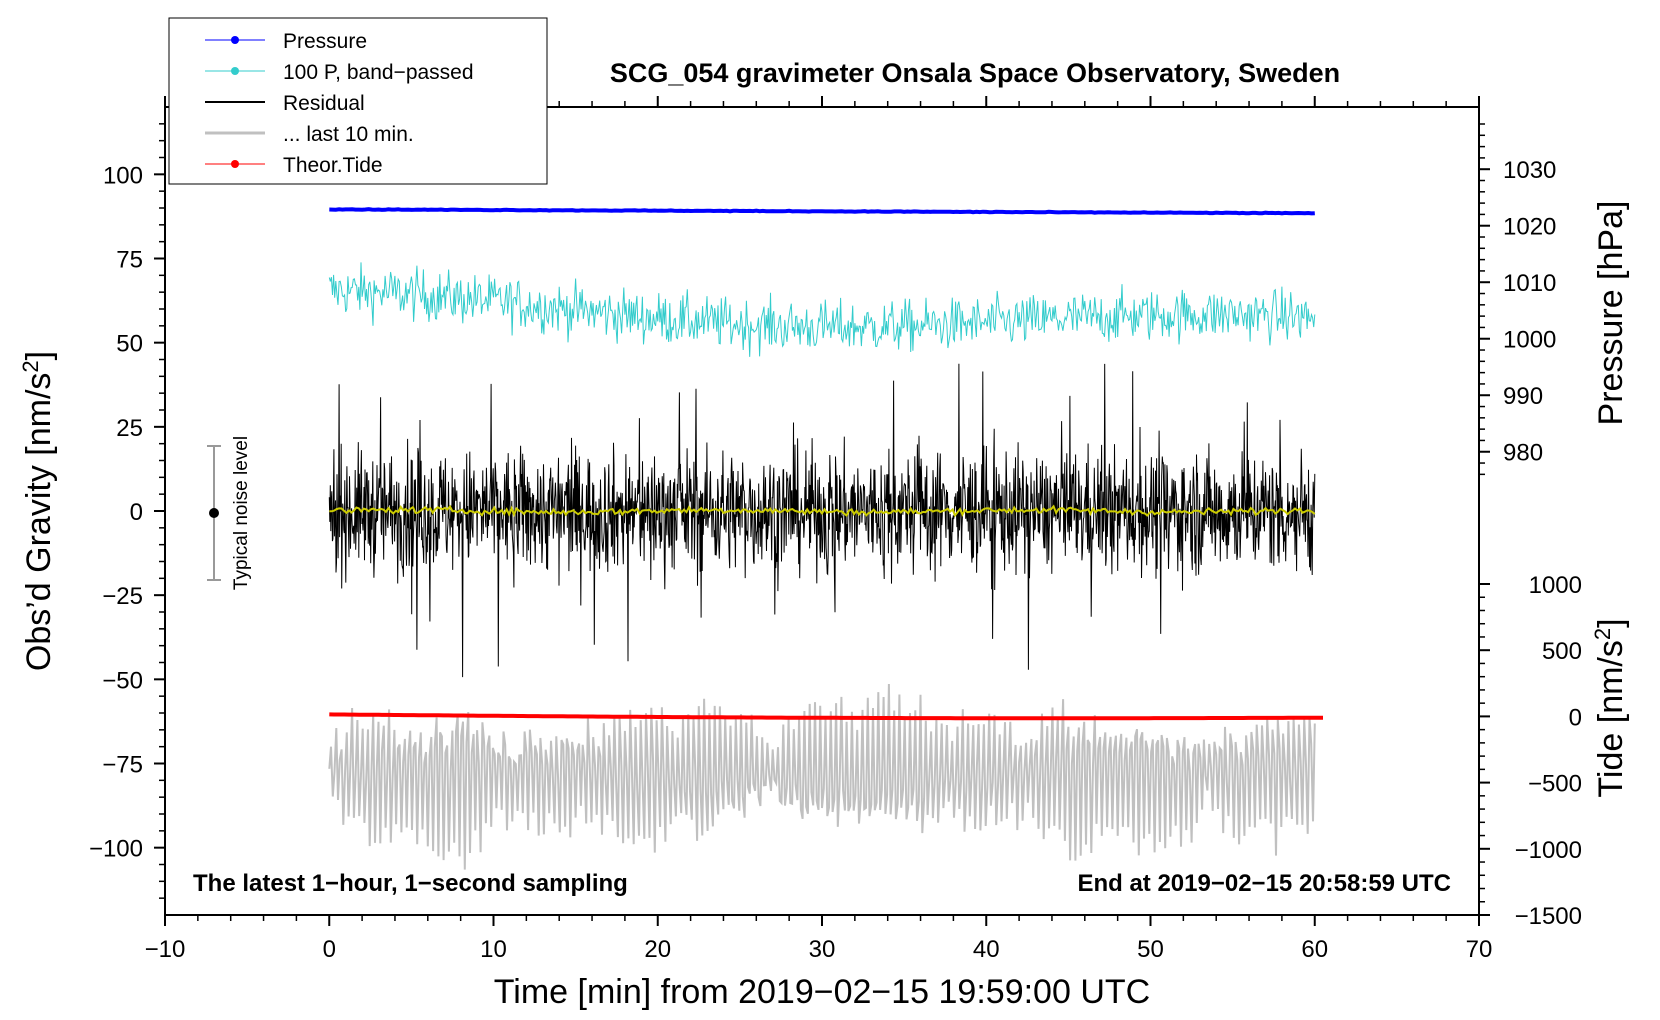  I want to click on x-tick-label: 30, so click(822, 949).